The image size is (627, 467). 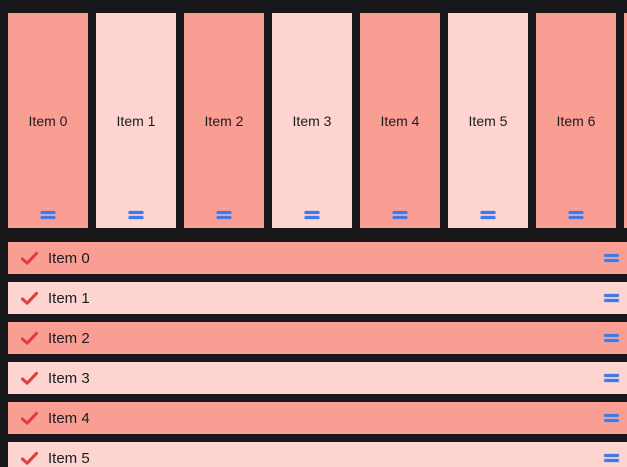 What do you see at coordinates (625, 120) in the screenshot?
I see `sortable-card` at bounding box center [625, 120].